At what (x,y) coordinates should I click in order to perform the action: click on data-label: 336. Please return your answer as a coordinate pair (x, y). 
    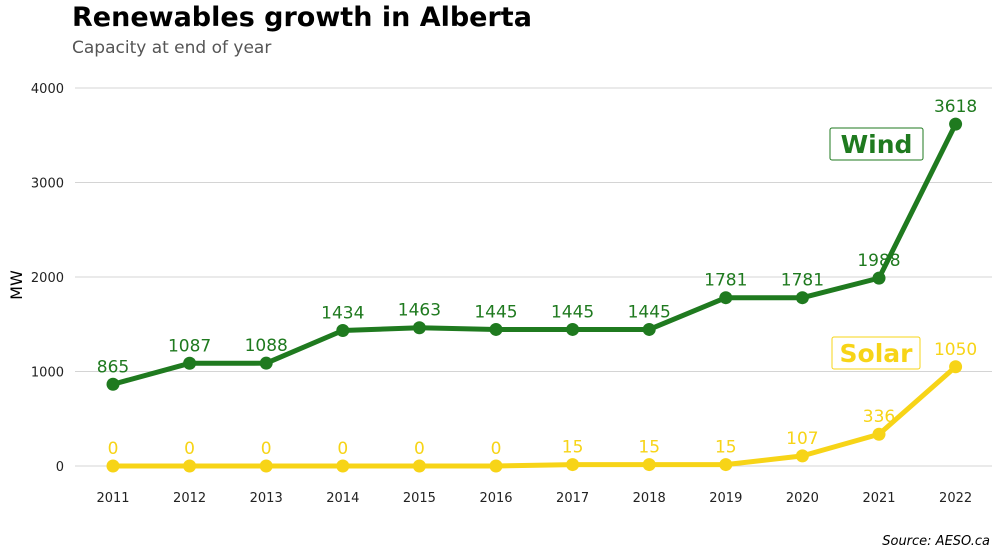
    Looking at the image, I should click on (879, 417).